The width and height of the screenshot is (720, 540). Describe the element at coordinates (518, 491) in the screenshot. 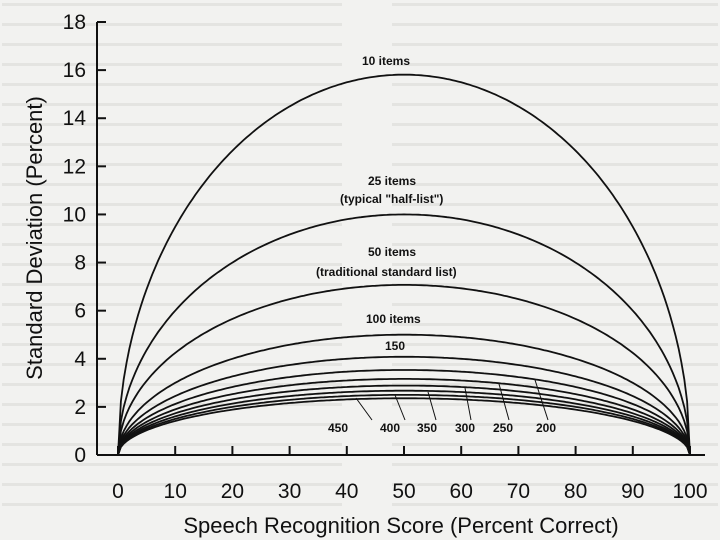

I see `x-tick-label: 70` at that location.